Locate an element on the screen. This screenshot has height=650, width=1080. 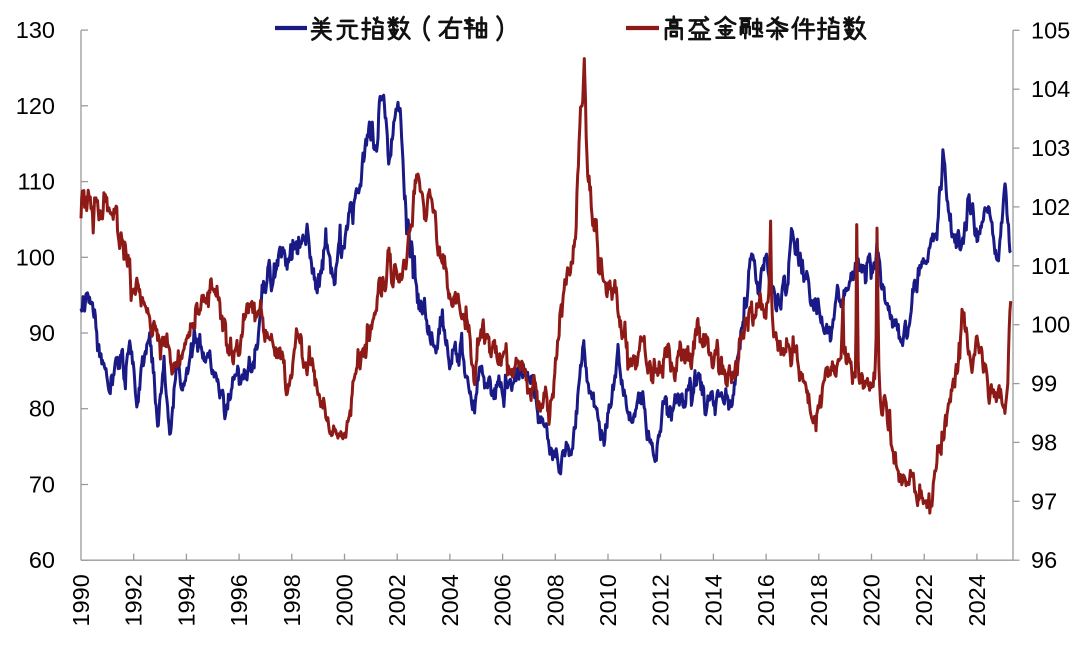
svg-text: 104 is located at coordinates (1050, 89).